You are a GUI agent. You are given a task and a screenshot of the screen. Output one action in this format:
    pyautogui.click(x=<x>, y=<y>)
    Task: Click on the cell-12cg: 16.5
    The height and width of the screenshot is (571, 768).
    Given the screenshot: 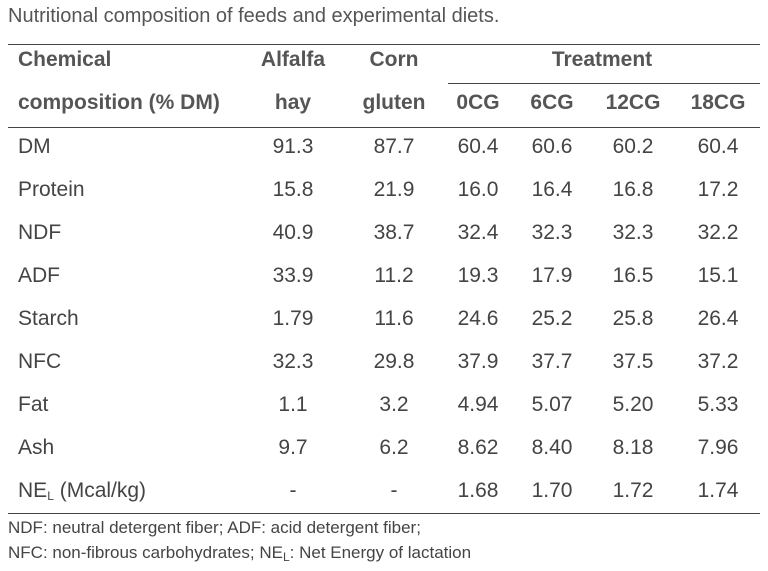 What is the action you would take?
    pyautogui.click(x=633, y=275)
    